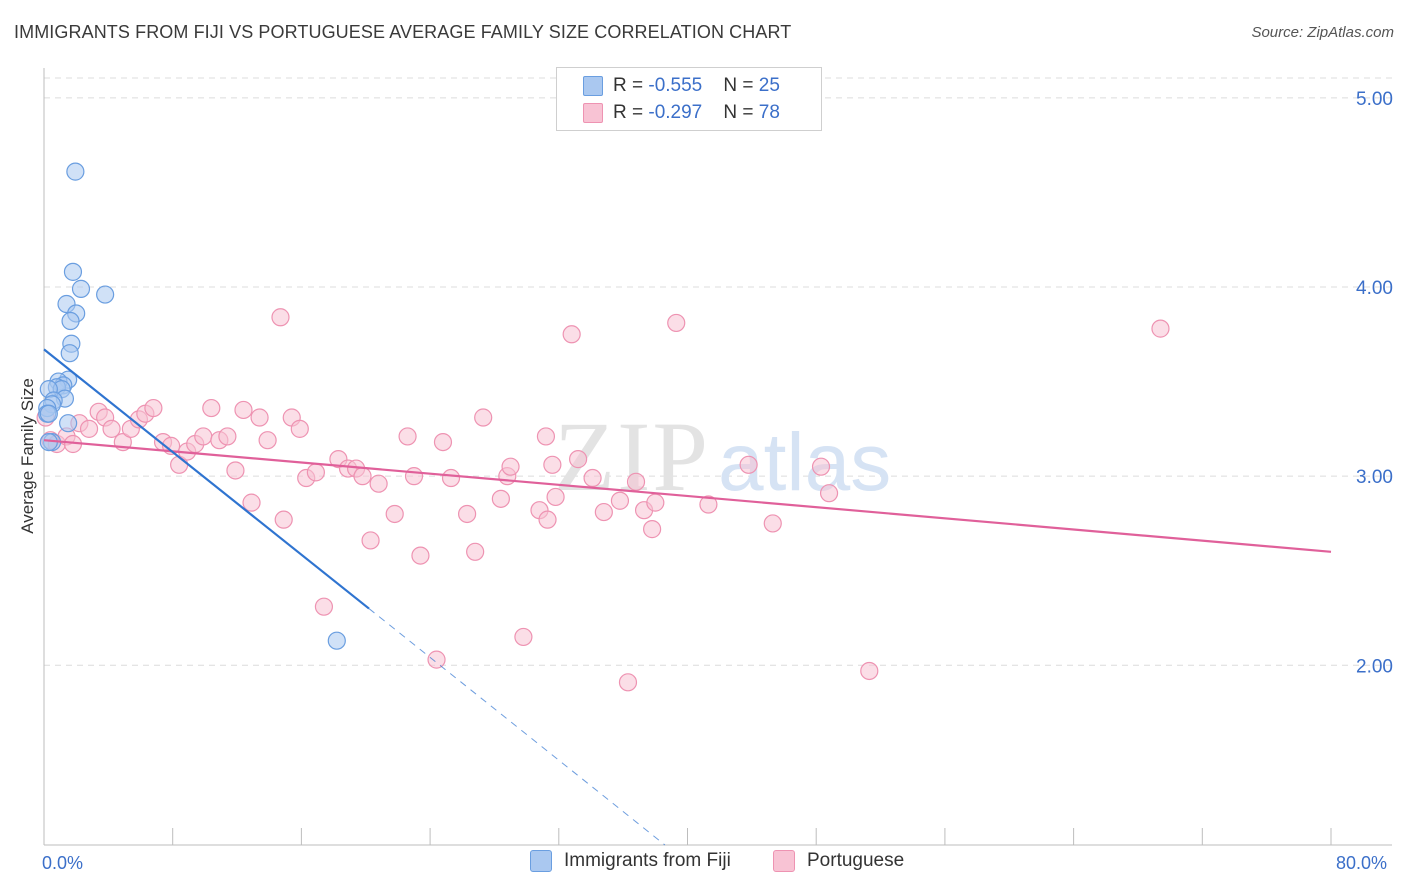 This screenshot has height=892, width=1406. Describe the element at coordinates (856, 860) in the screenshot. I see `legend-label-portuguese: Portuguese` at that location.